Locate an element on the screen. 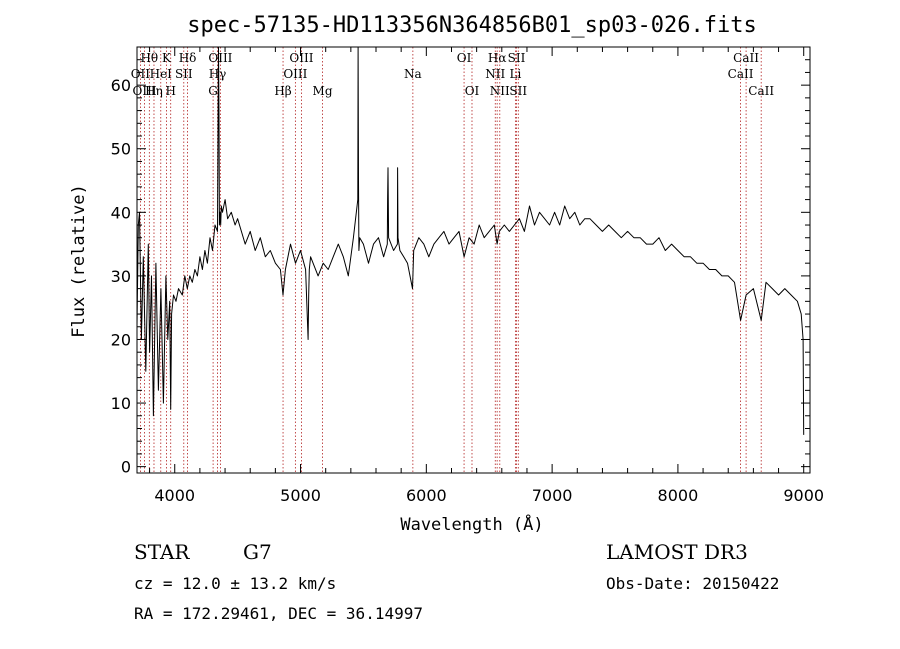 The width and height of the screenshot is (900, 649). y-tick-label: 50 is located at coordinates (121, 149).